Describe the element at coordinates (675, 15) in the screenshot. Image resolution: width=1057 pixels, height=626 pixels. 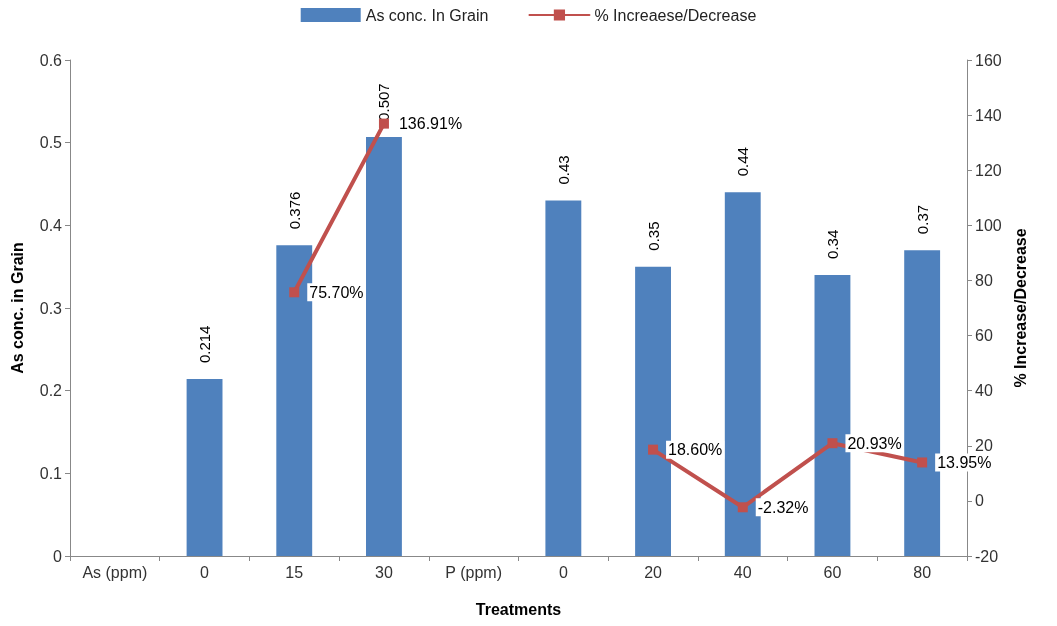
I see `legend-label: % Increaese/Decrease` at that location.